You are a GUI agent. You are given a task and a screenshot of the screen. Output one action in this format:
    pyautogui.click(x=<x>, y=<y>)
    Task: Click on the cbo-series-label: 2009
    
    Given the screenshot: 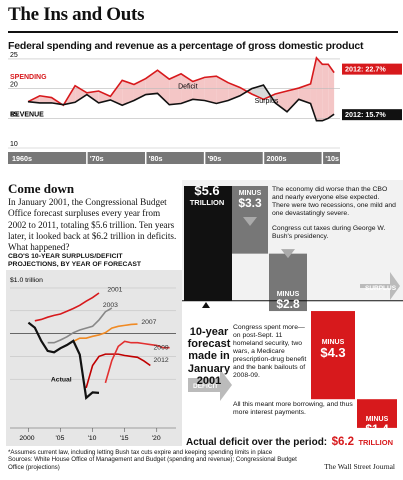 What is the action you would take?
    pyautogui.click(x=161, y=348)
    